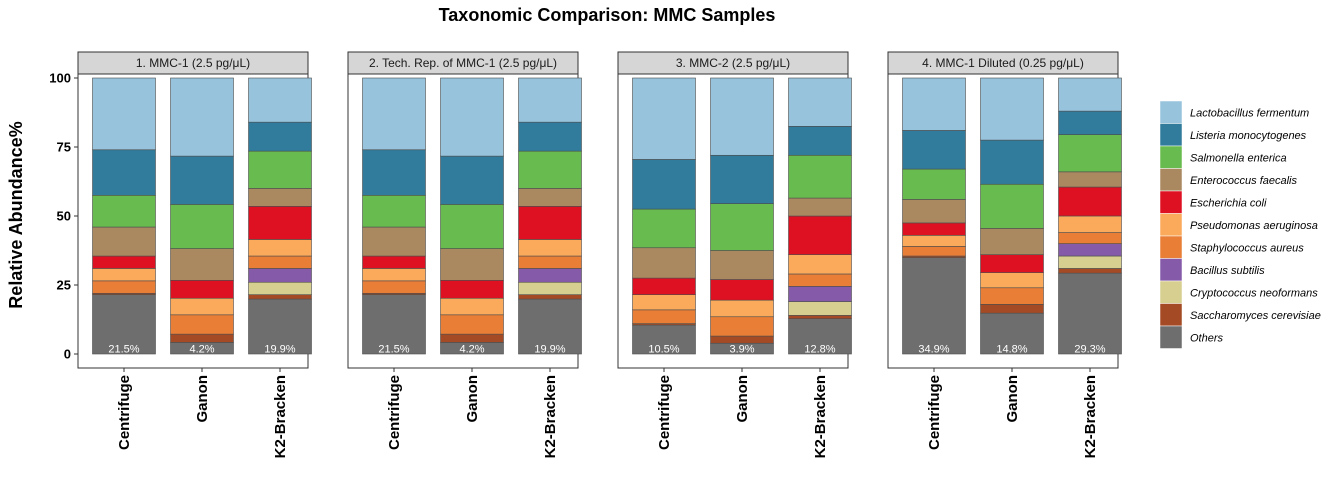 Image resolution: width=1344 pixels, height=480 pixels. I want to click on x-tick-label: K2-Bracken, so click(820, 416).